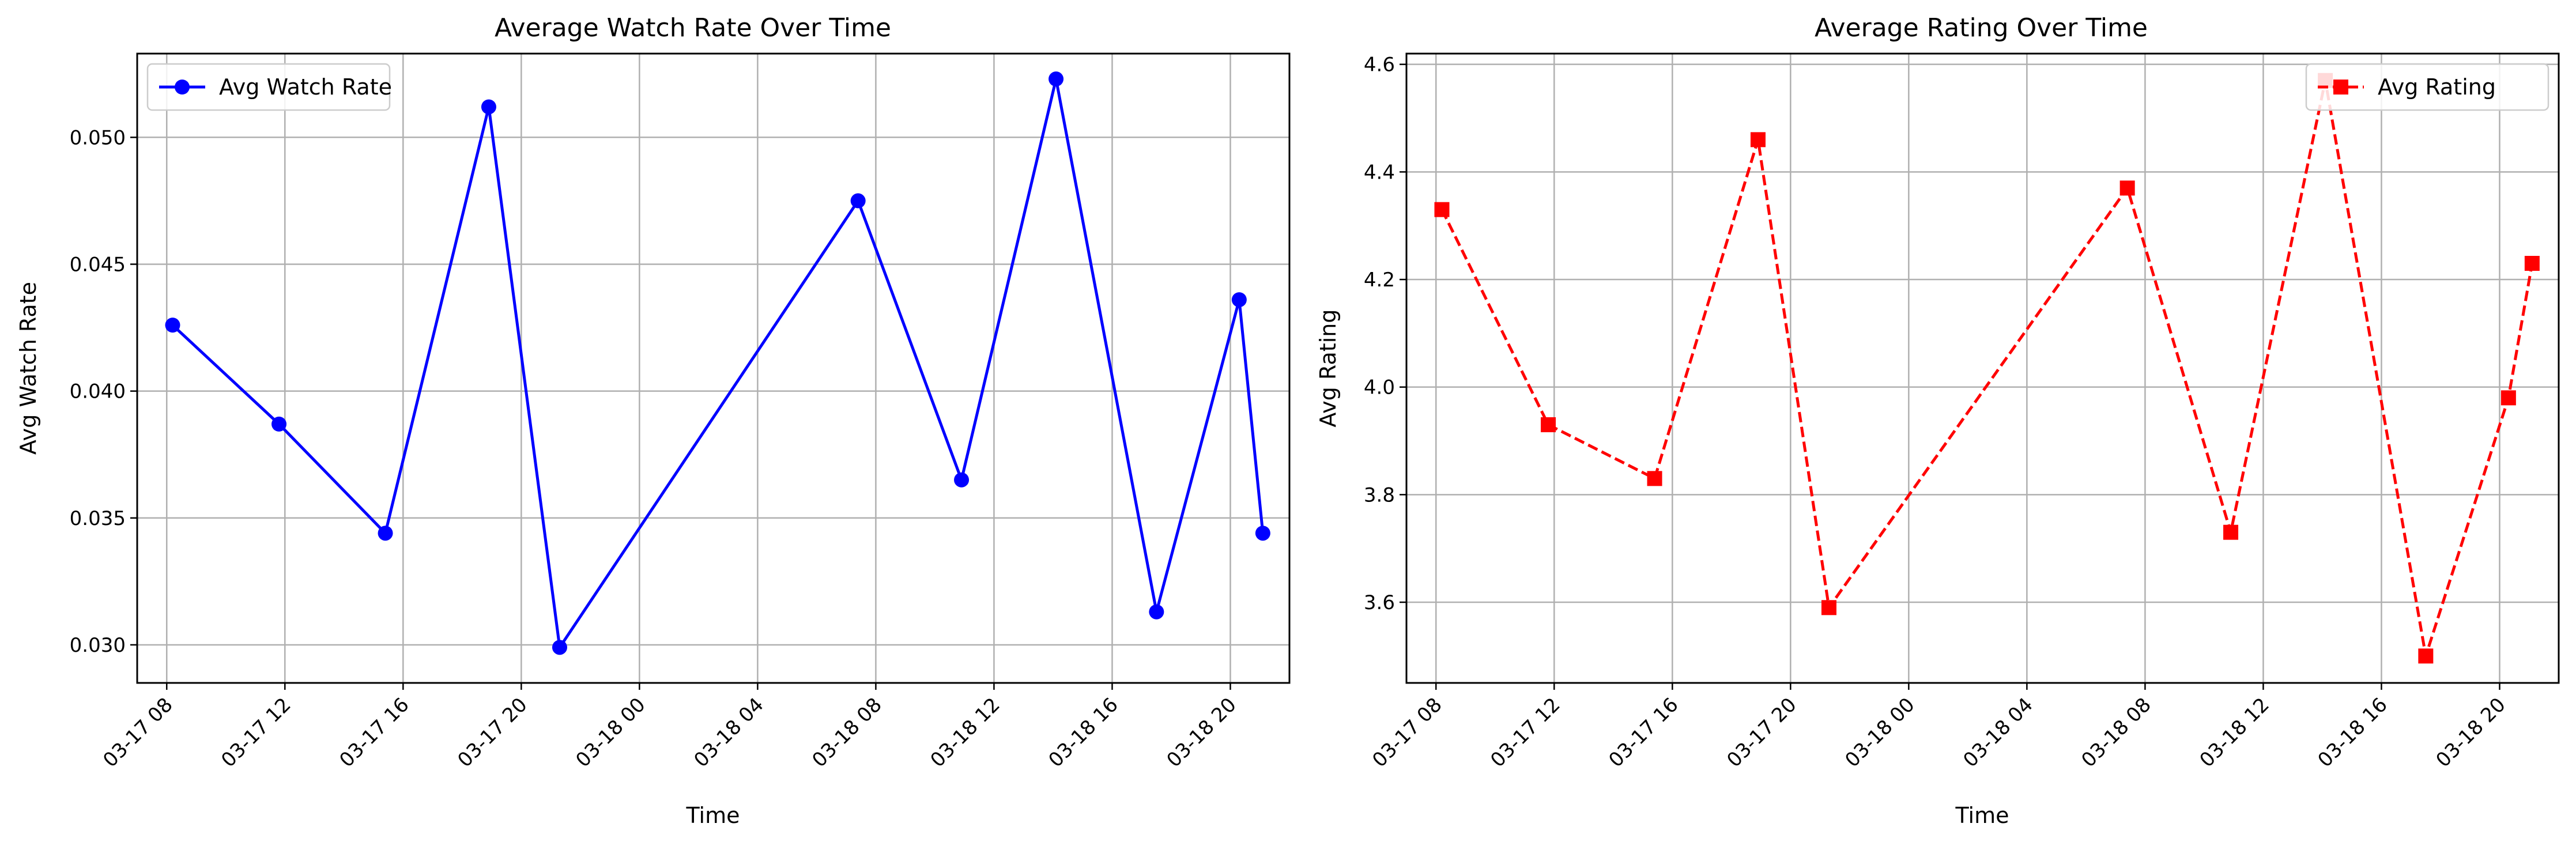 The width and height of the screenshot is (2576, 846). Describe the element at coordinates (1379, 387) in the screenshot. I see `y-tick-label: 4.0` at that location.